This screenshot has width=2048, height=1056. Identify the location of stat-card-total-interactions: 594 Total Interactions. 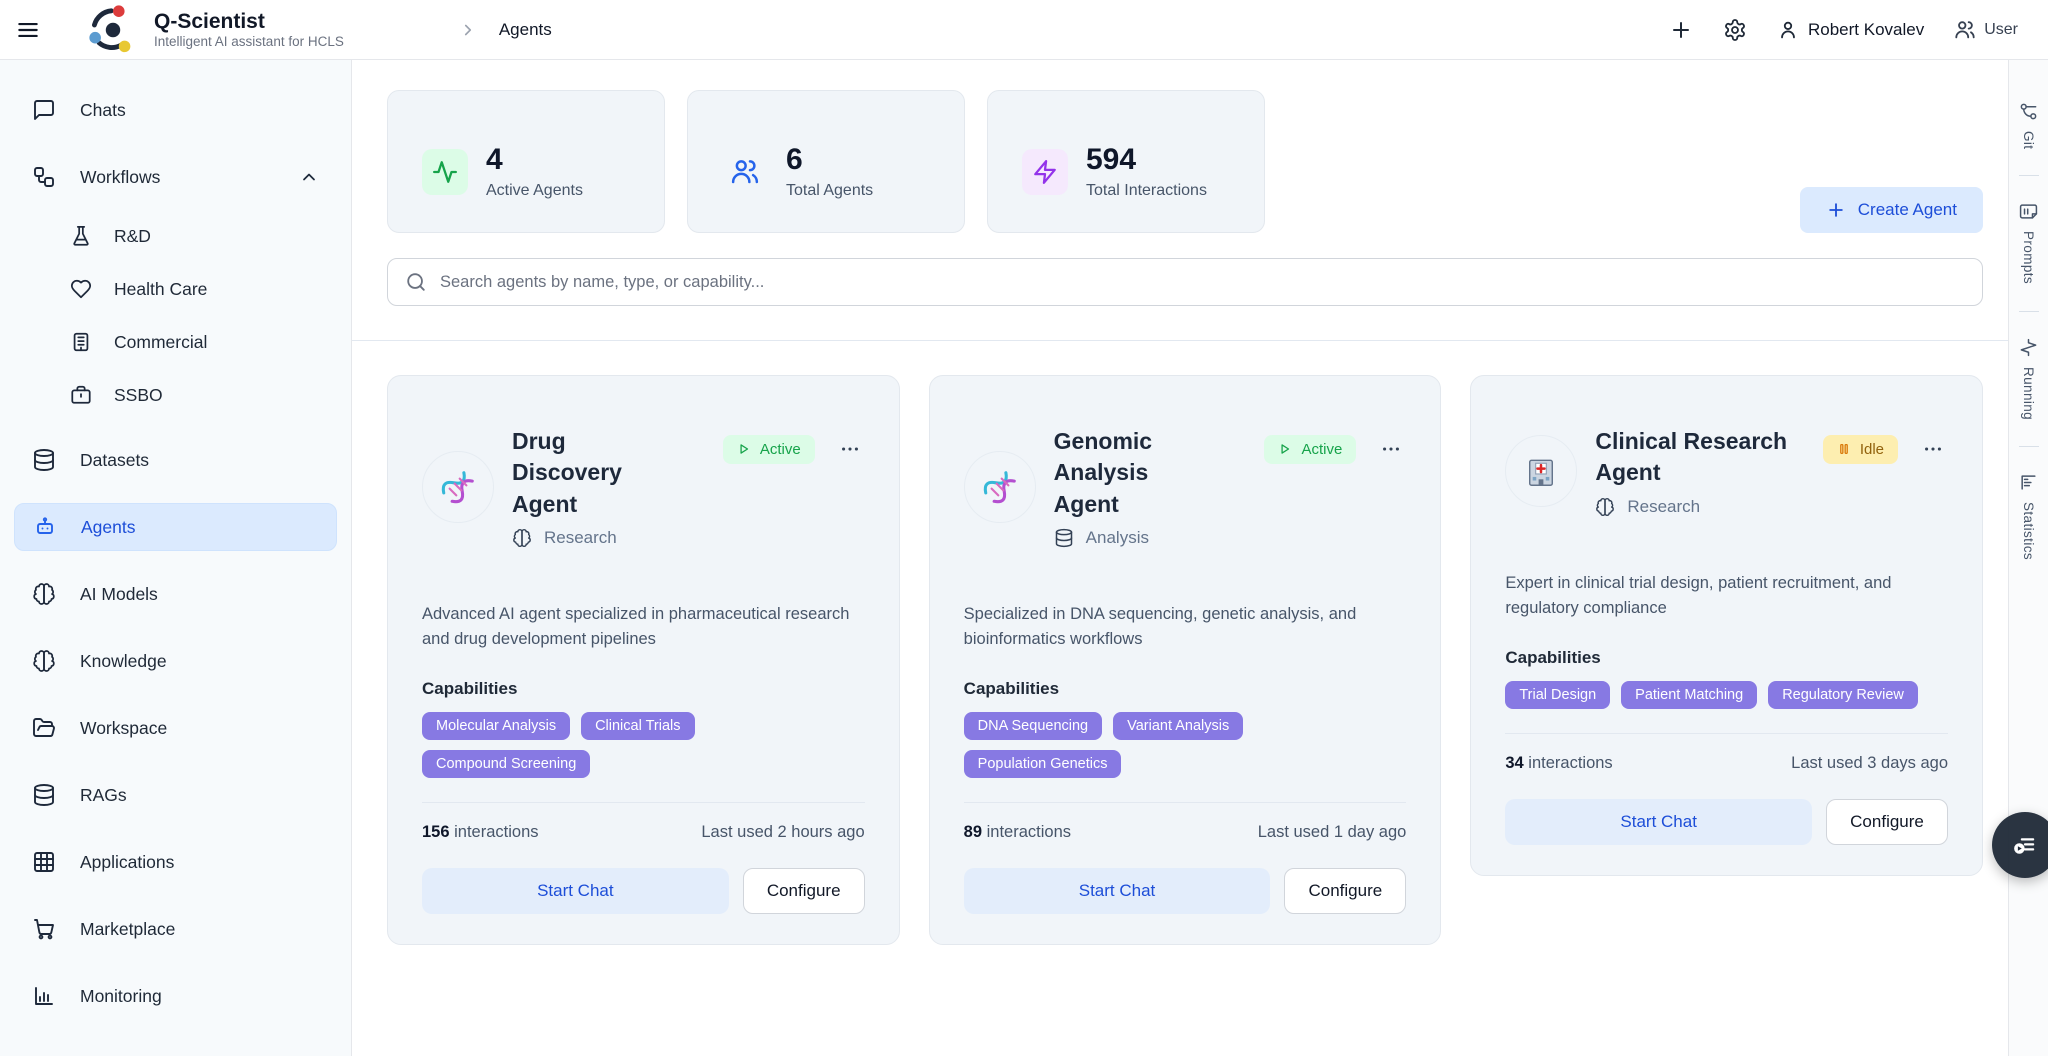
(1126, 161).